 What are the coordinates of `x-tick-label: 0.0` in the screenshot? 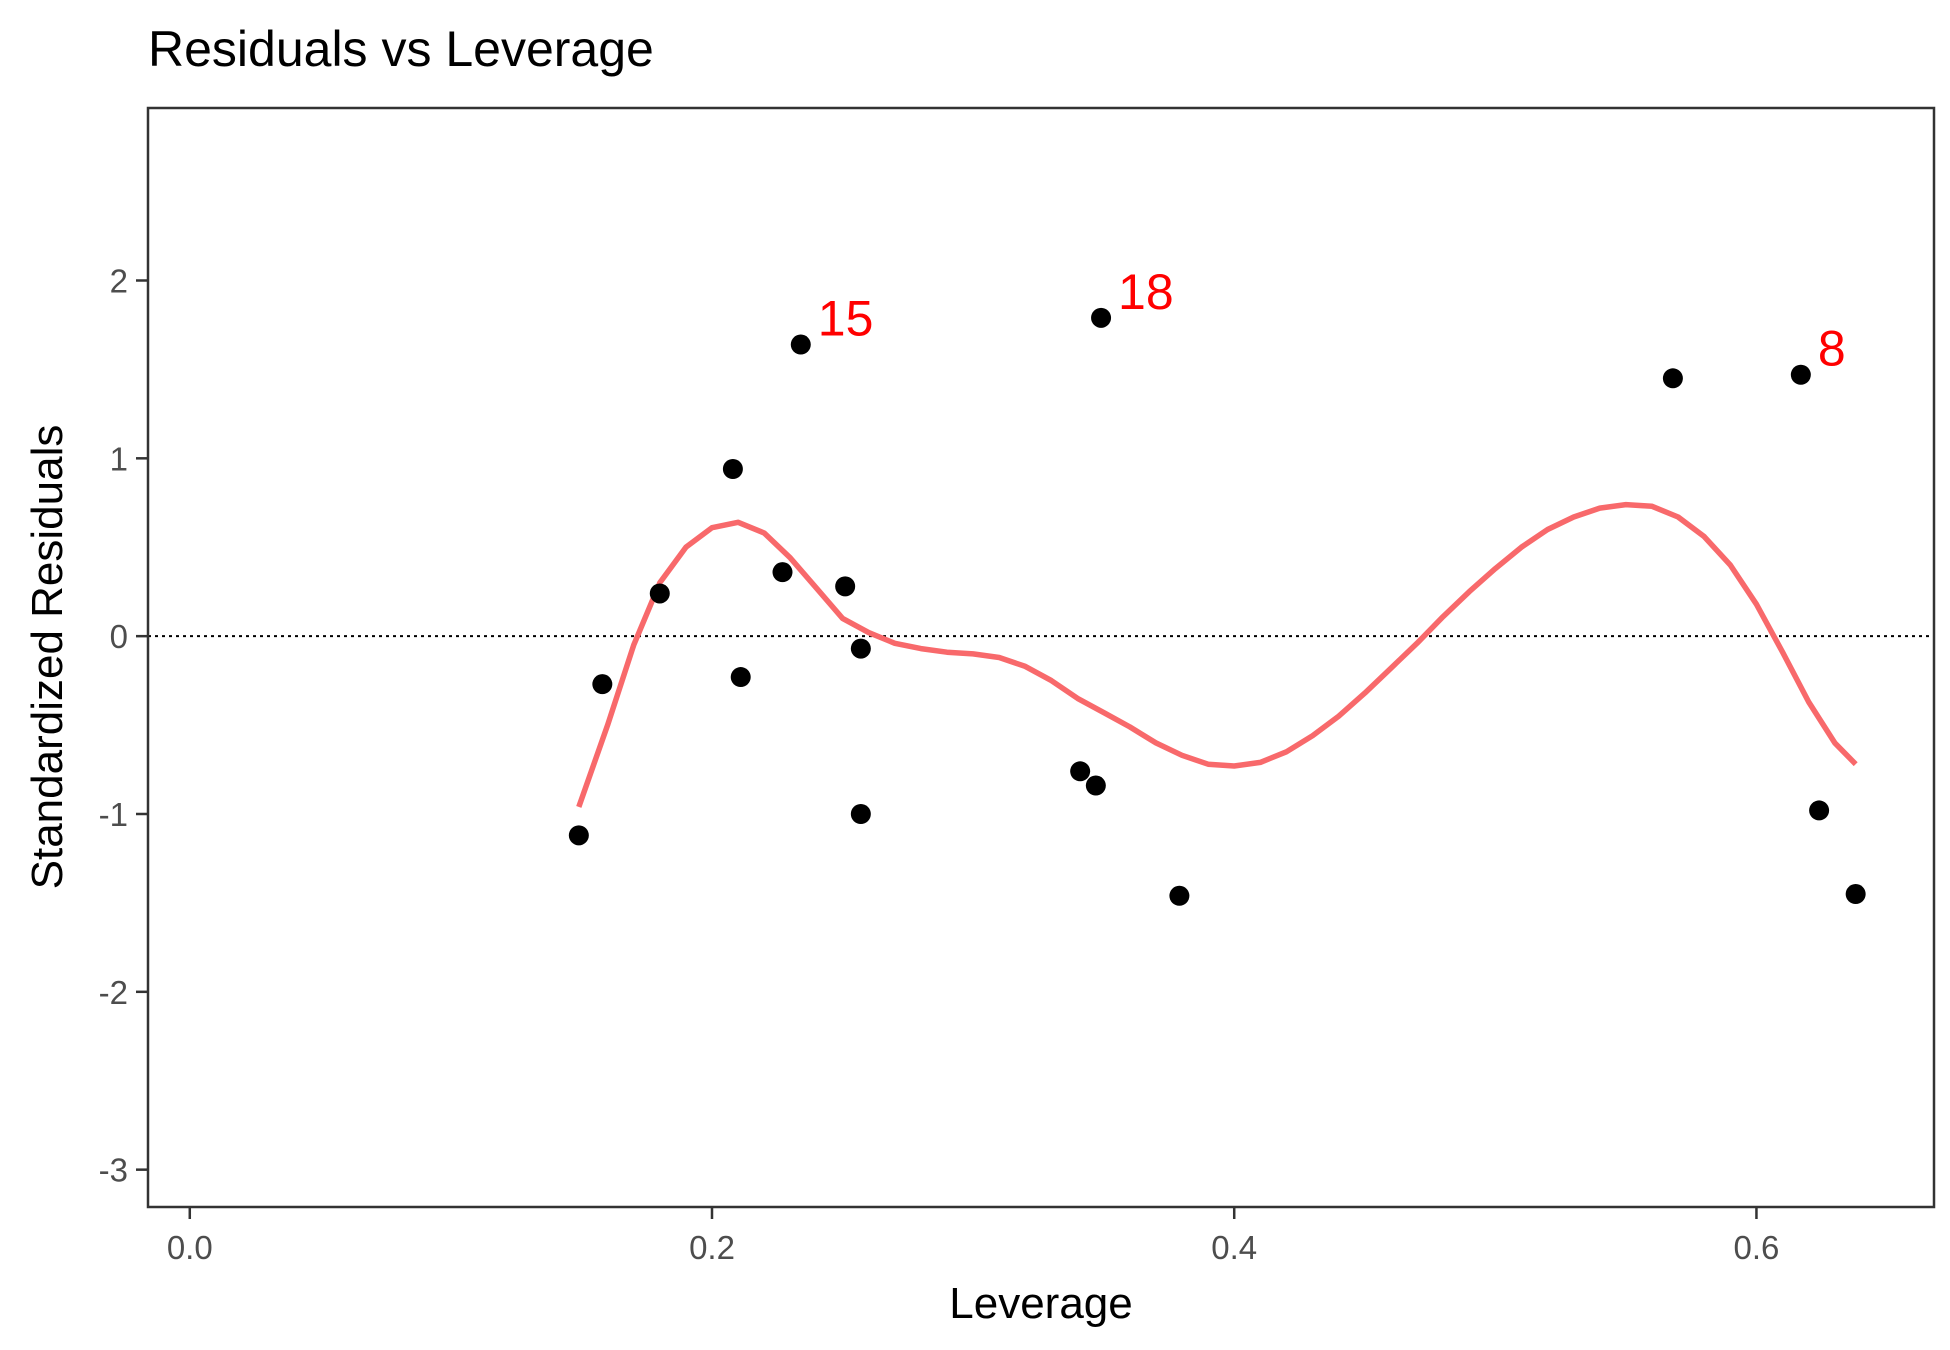 It's located at (190, 1247).